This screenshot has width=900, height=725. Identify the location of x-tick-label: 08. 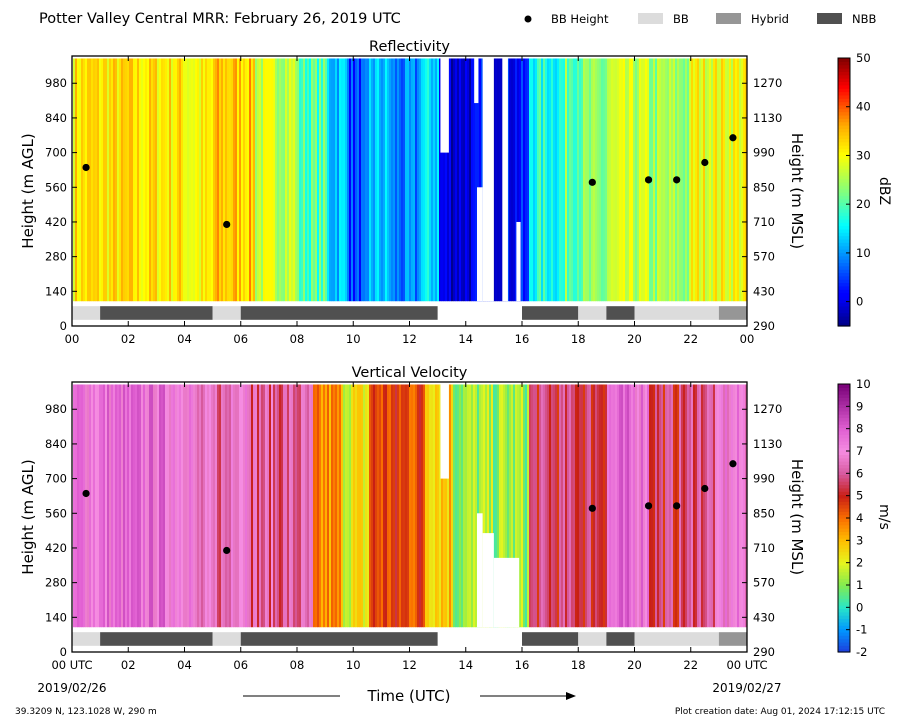
(297, 665).